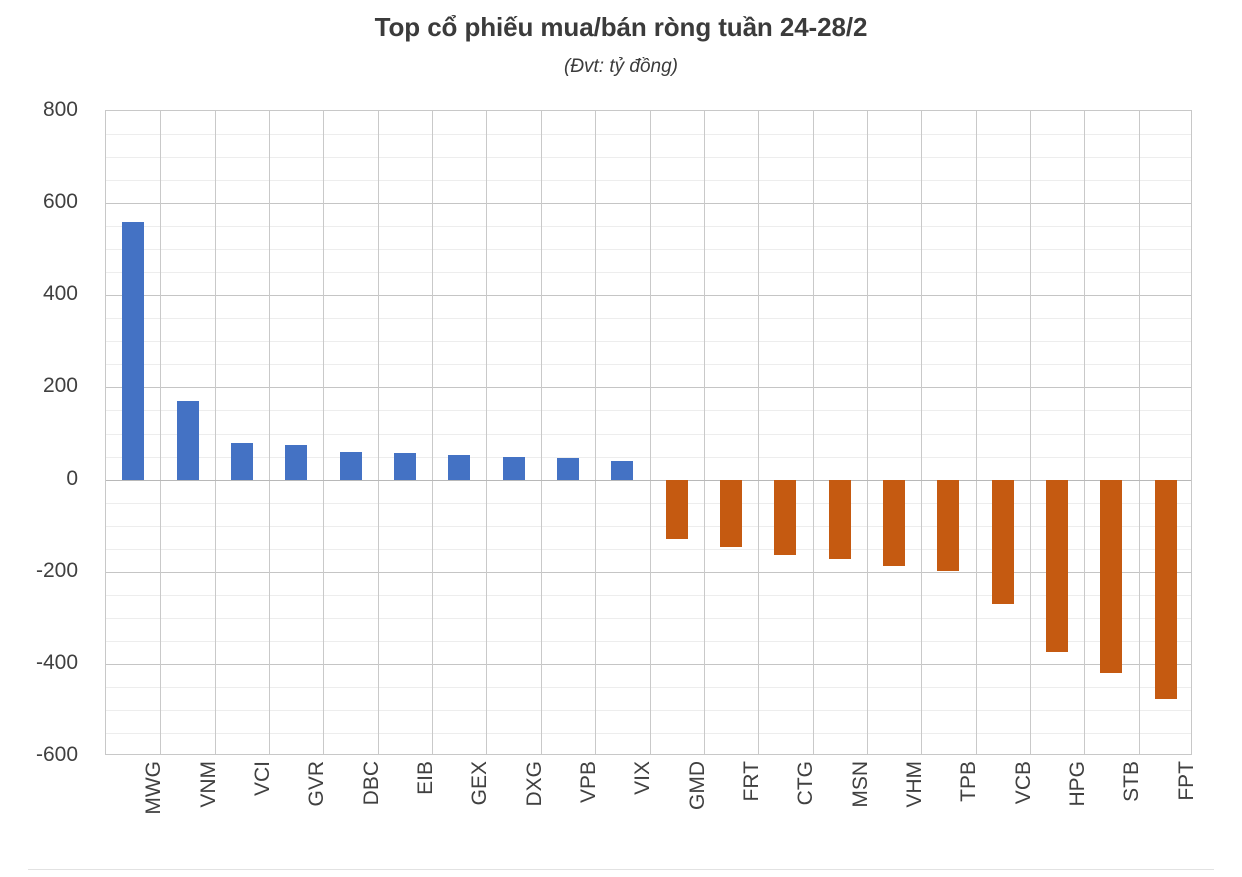 This screenshot has width=1242, height=877. Describe the element at coordinates (1078, 784) in the screenshot. I see `x-axis-tick-label: HPG` at that location.